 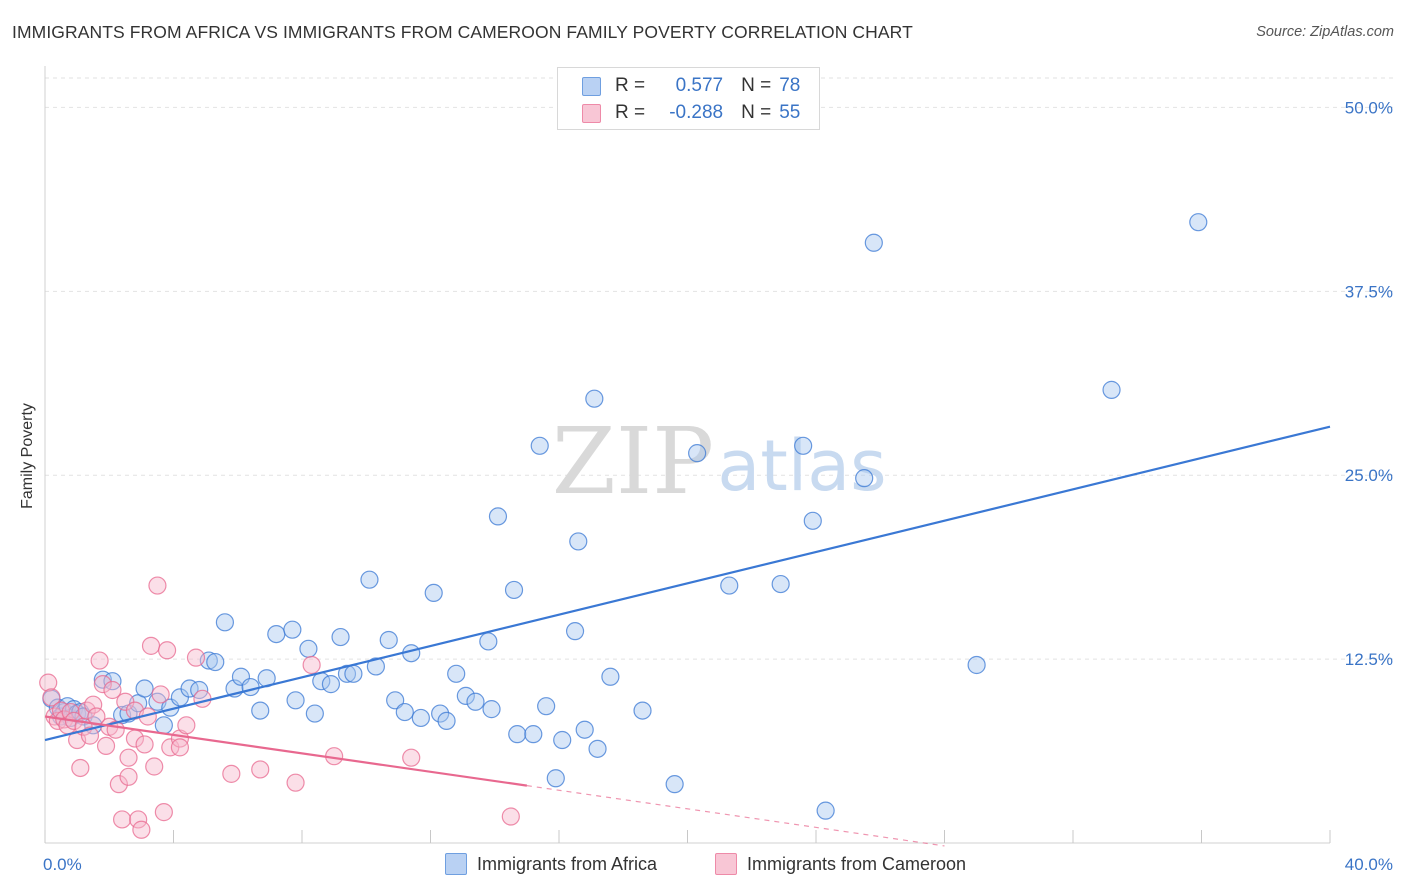 What do you see at coordinates (62, 864) in the screenshot?
I see `x-tick-label: 0.0%` at bounding box center [62, 864].